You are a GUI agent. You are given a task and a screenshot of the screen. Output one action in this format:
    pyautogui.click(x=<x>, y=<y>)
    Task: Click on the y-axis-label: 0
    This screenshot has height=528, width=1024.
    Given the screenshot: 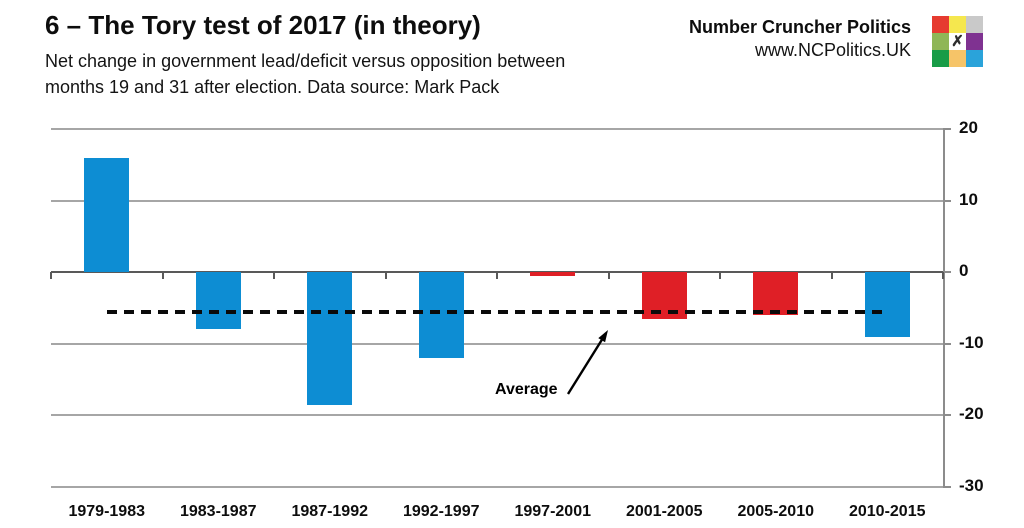 What is the action you would take?
    pyautogui.click(x=964, y=271)
    